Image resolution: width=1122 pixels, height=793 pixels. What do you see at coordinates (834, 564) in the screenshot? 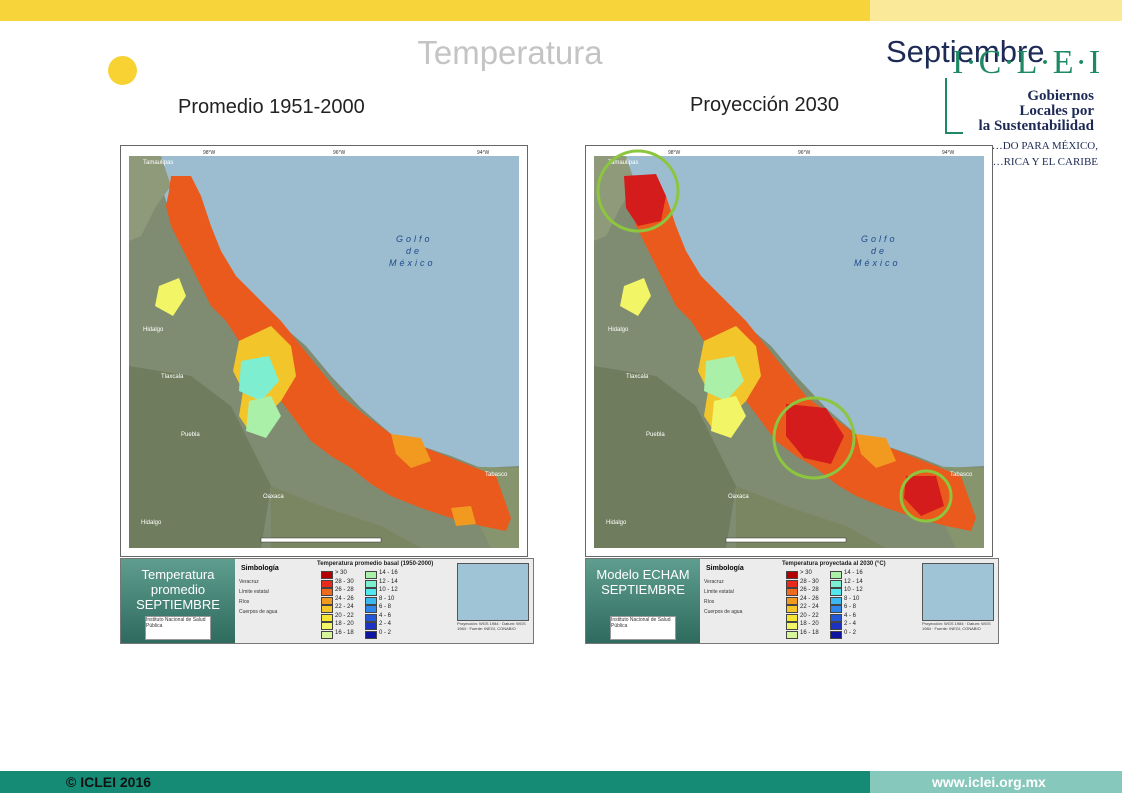
I see `legend-right-title: Temperatura proyectada al 2030 (°C)` at bounding box center [834, 564].